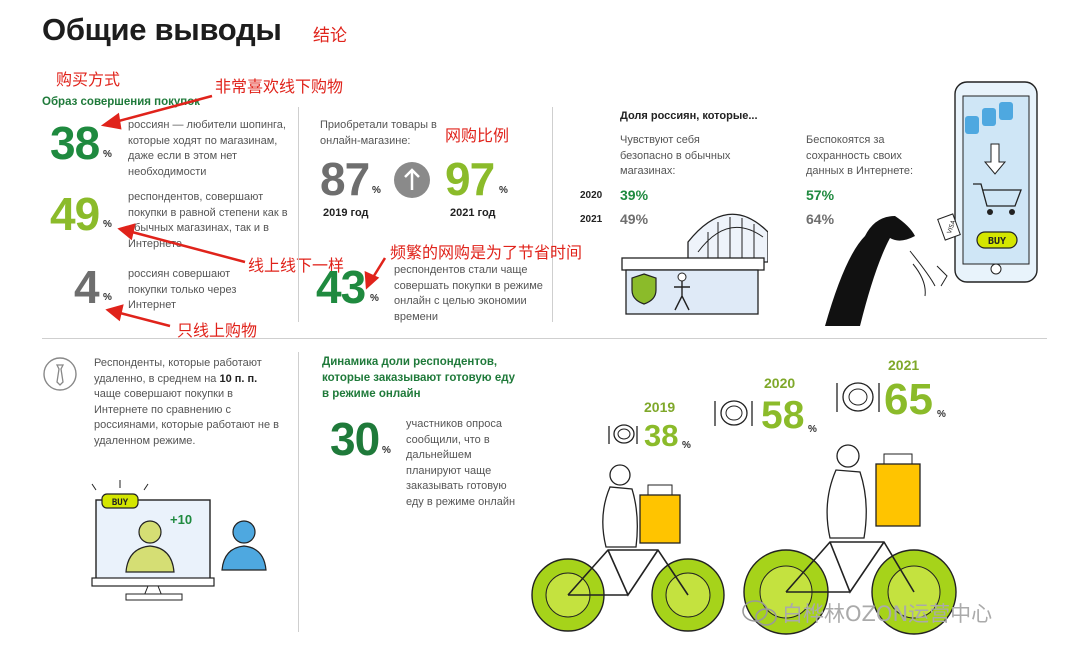 The image size is (1080, 658). I want to click on safe-2020: 39%, so click(634, 195).